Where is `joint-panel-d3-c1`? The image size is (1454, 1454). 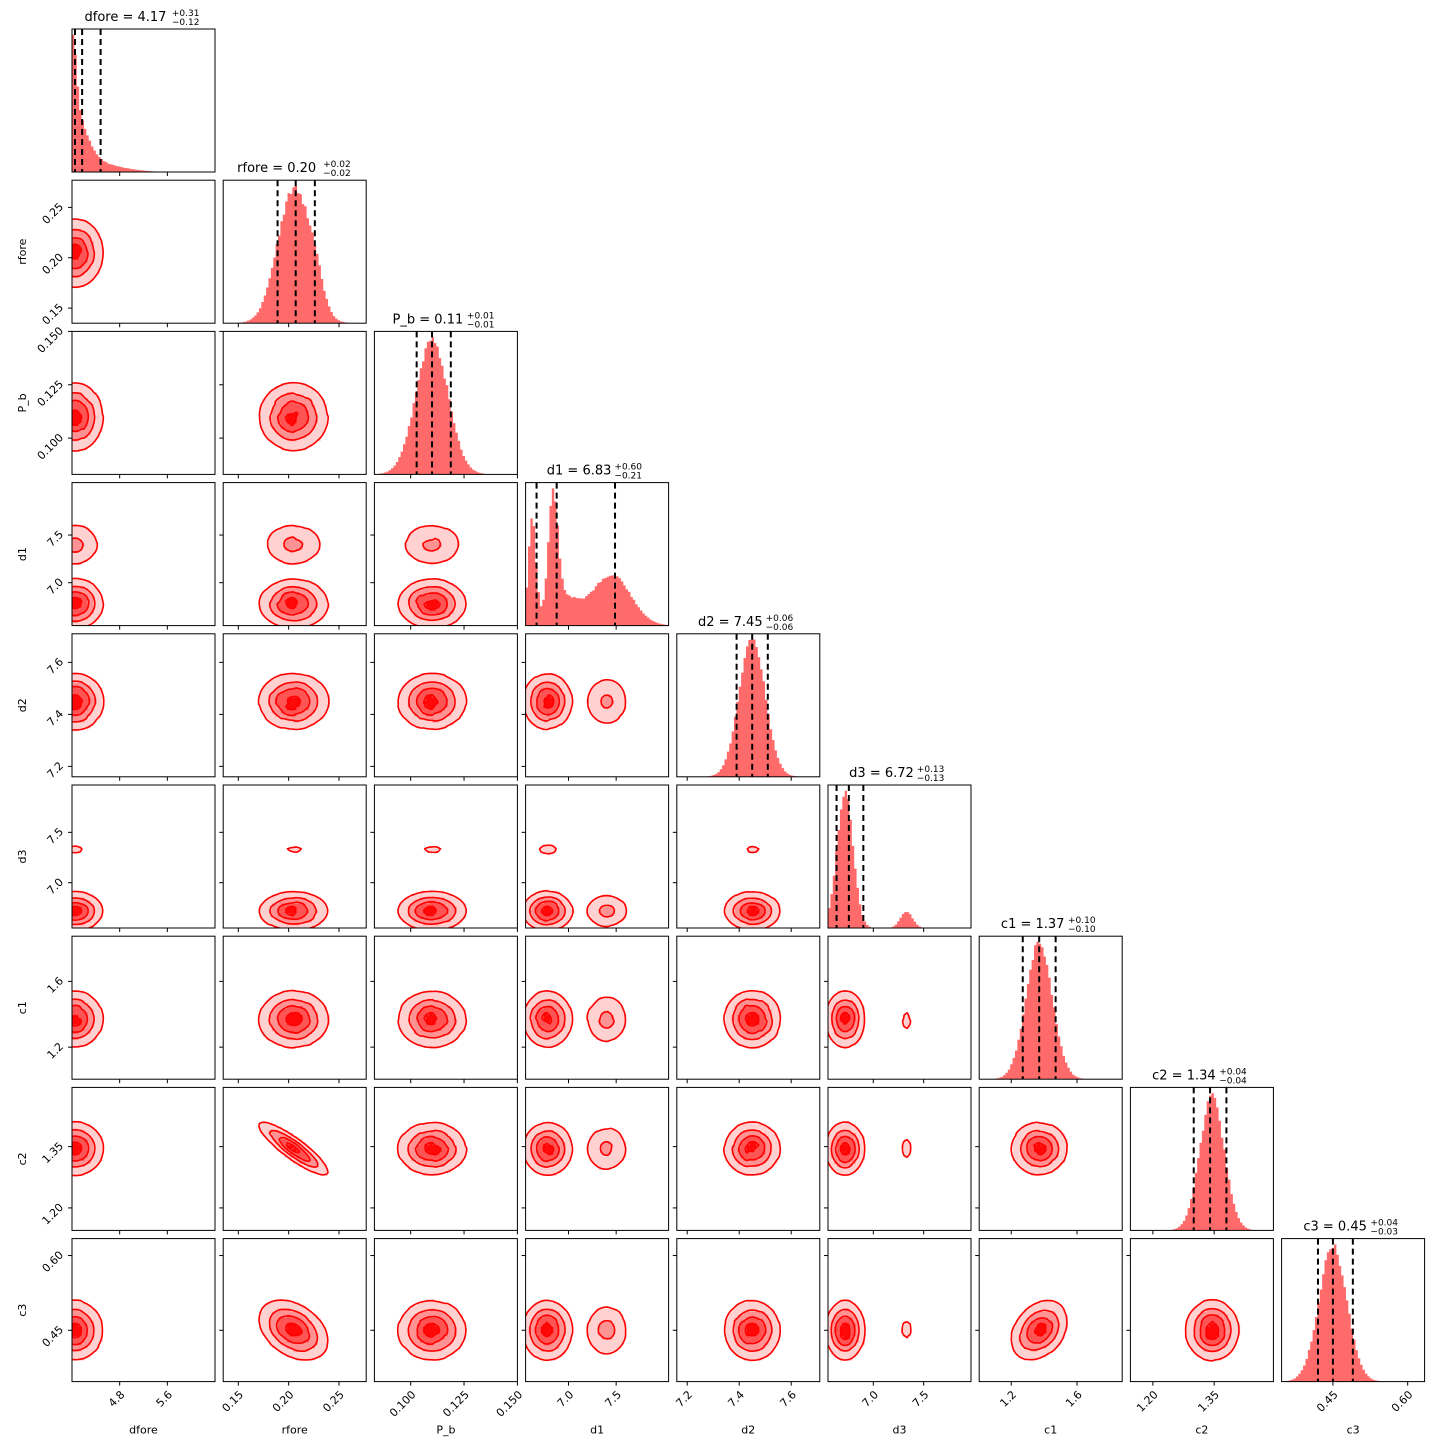
joint-panel-d3-c1 is located at coordinates (898, 1009).